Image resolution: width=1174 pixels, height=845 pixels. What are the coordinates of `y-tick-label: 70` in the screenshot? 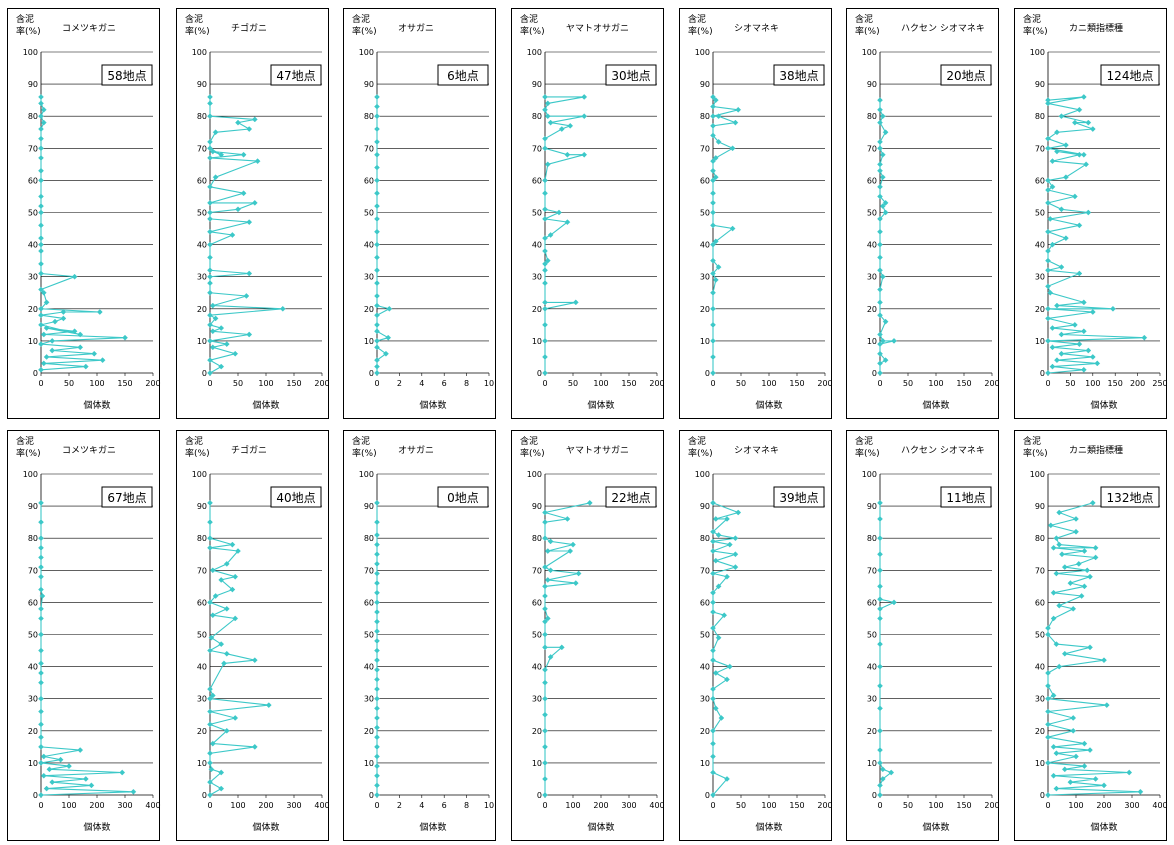 It's located at (202, 148).